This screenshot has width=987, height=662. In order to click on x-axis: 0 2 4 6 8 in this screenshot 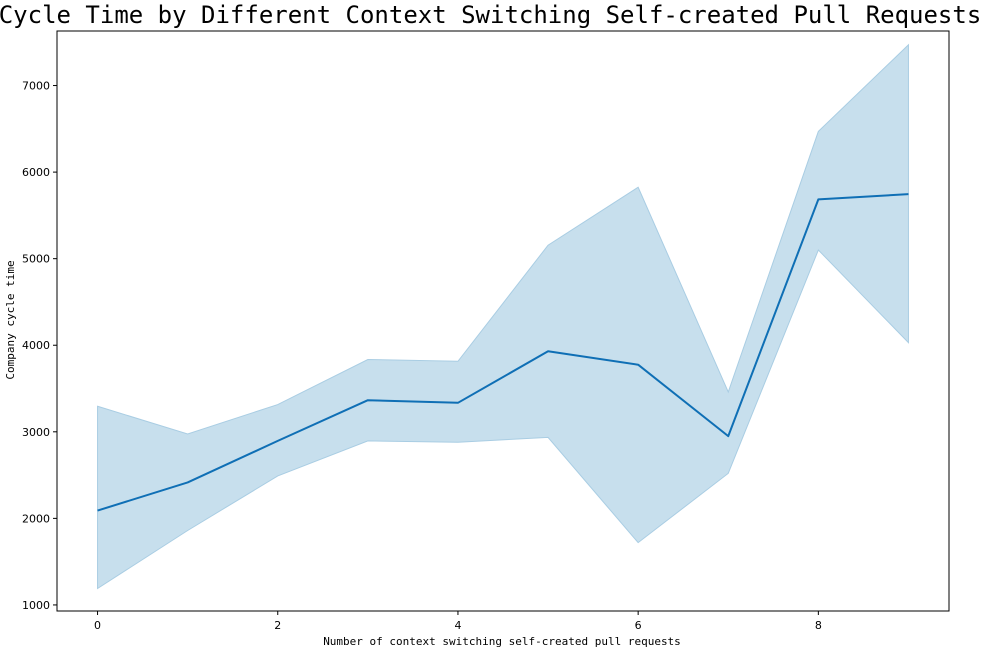, I will do `click(458, 621)`.